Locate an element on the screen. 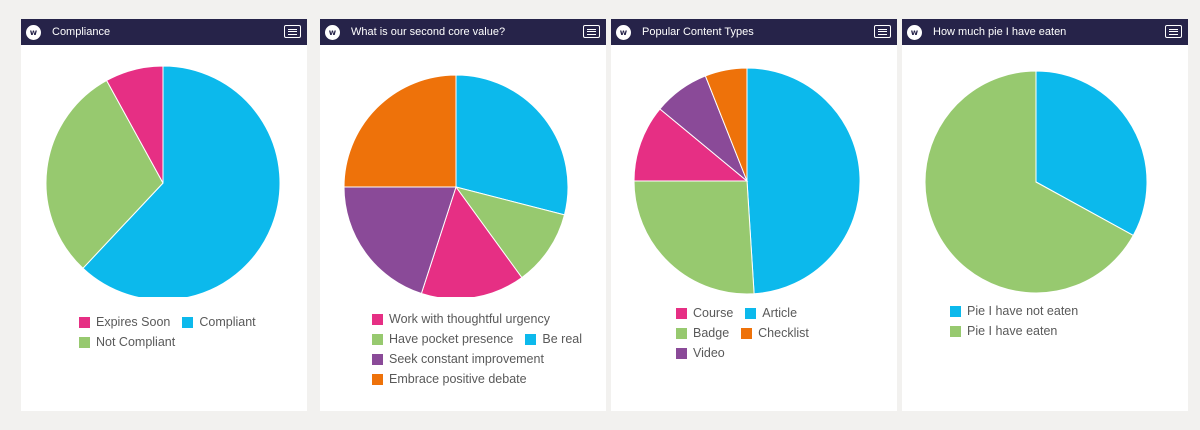 The height and width of the screenshot is (430, 1200). legend-item-compliant: Compliant is located at coordinates (219, 322).